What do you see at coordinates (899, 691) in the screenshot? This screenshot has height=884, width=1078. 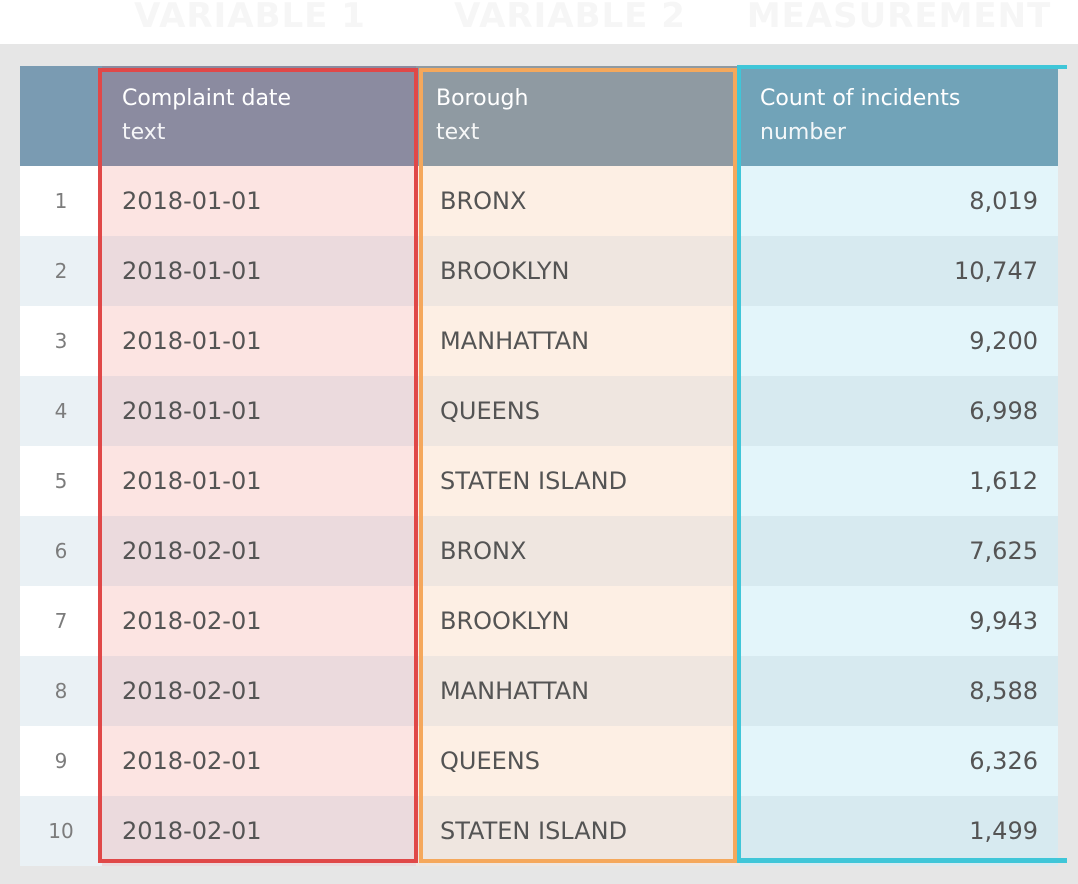 I see `cell-count-of-incidents: 8,588` at bounding box center [899, 691].